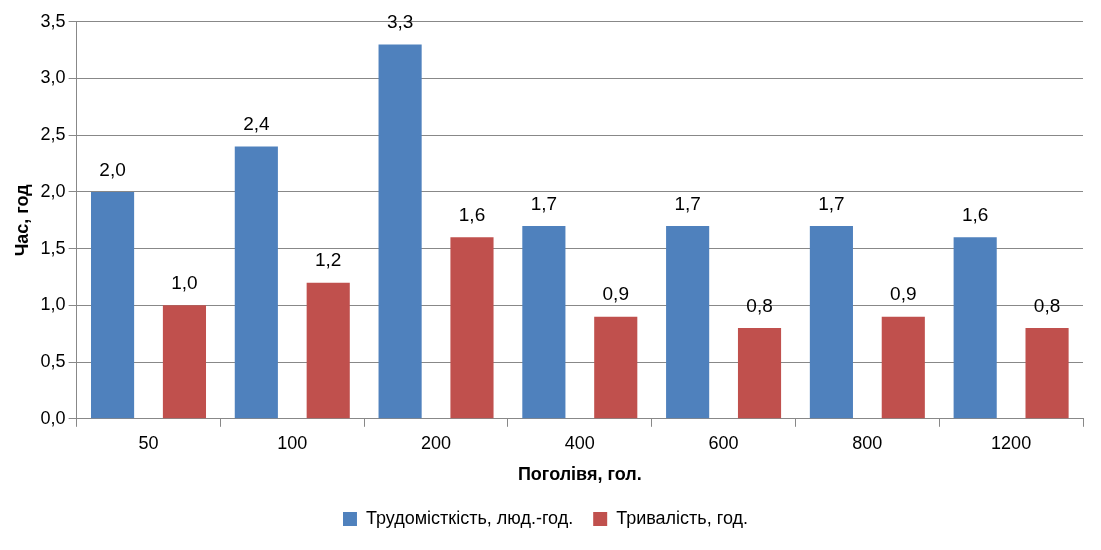 Image resolution: width=1101 pixels, height=550 pixels. What do you see at coordinates (112, 169) in the screenshot?
I see `data-label: 2,0` at bounding box center [112, 169].